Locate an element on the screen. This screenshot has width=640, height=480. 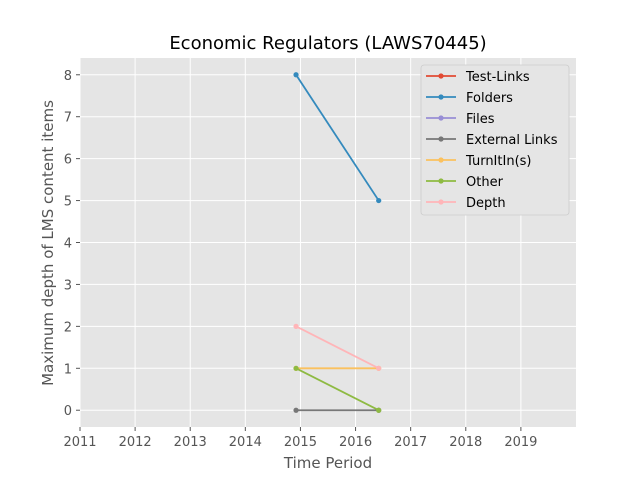
y-tick-label: 6 is located at coordinates (68, 160).